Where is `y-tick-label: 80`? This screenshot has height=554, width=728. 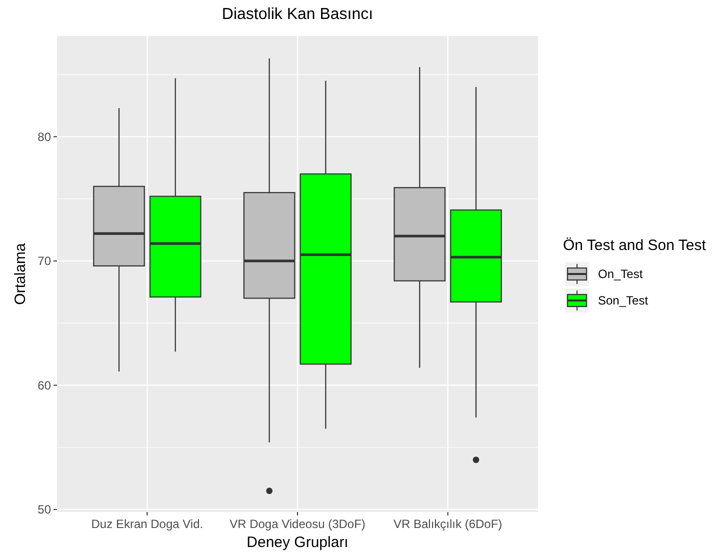 y-tick-label: 80 is located at coordinates (45, 137).